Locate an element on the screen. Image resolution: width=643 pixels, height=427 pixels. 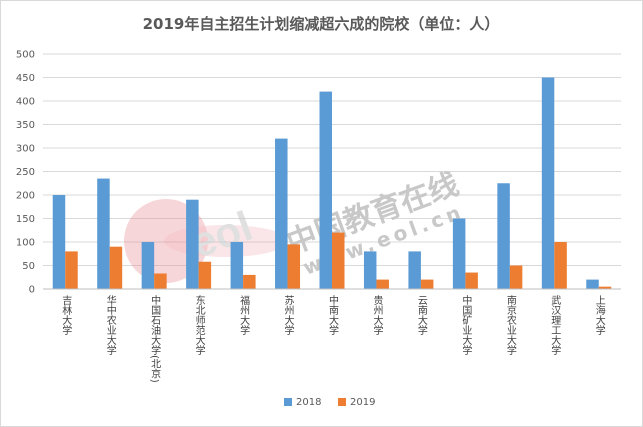
legend: 2018 2019 is located at coordinates (329, 402).